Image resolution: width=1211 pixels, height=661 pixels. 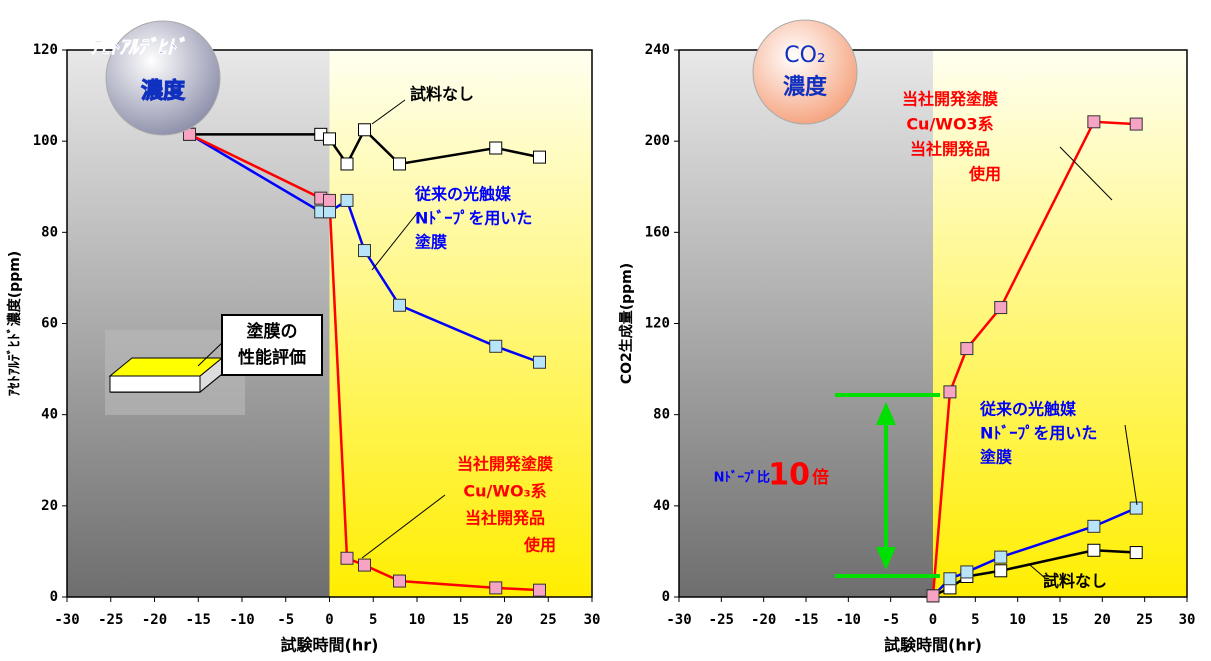 I want to click on series-label: Cu/WO3系, so click(x=949, y=124).